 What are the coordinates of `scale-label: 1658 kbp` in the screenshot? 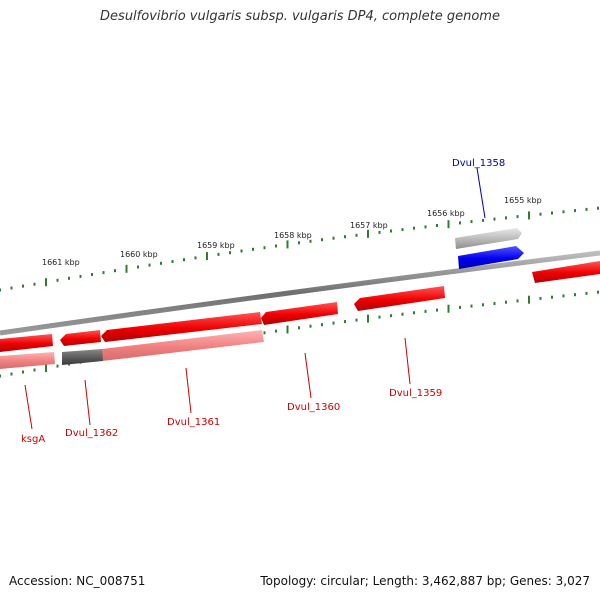 It's located at (293, 235).